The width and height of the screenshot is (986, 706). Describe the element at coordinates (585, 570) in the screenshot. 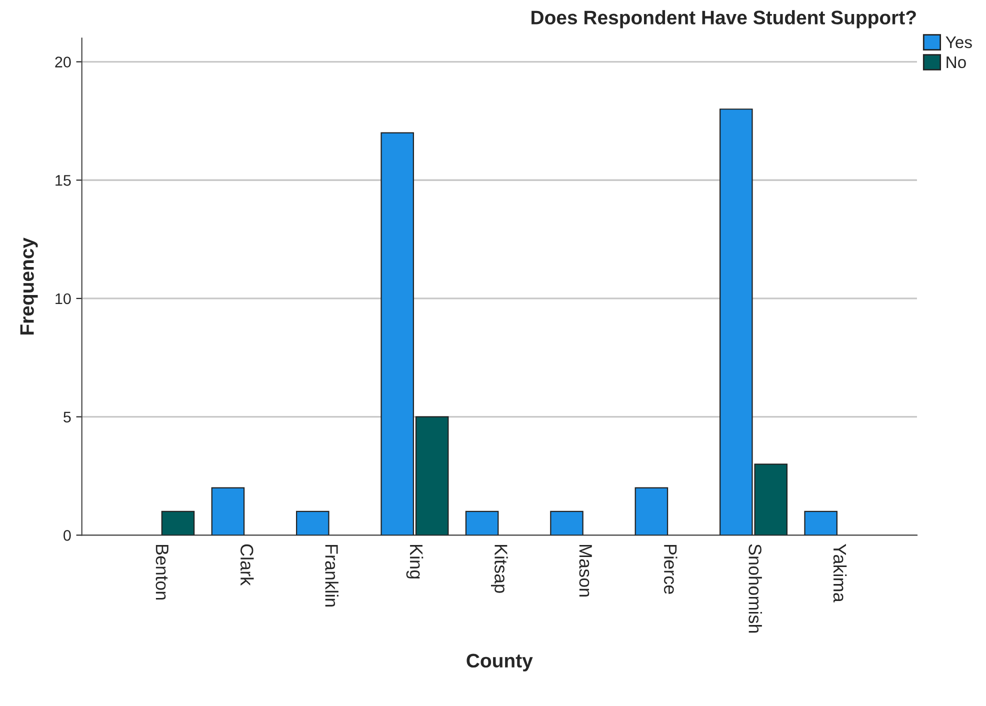

I see `x-tick-label: Mason` at that location.